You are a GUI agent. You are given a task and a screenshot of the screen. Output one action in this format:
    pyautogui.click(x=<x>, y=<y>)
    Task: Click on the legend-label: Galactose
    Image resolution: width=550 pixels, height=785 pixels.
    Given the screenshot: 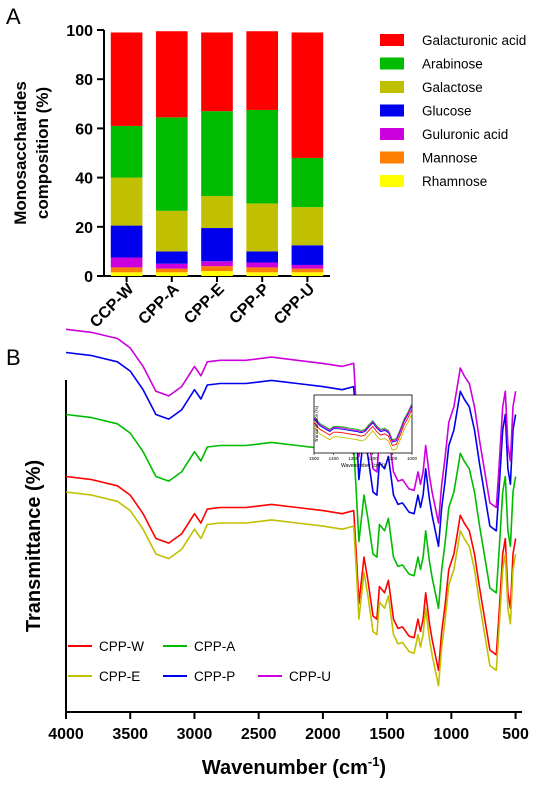 What is the action you would take?
    pyautogui.click(x=452, y=87)
    